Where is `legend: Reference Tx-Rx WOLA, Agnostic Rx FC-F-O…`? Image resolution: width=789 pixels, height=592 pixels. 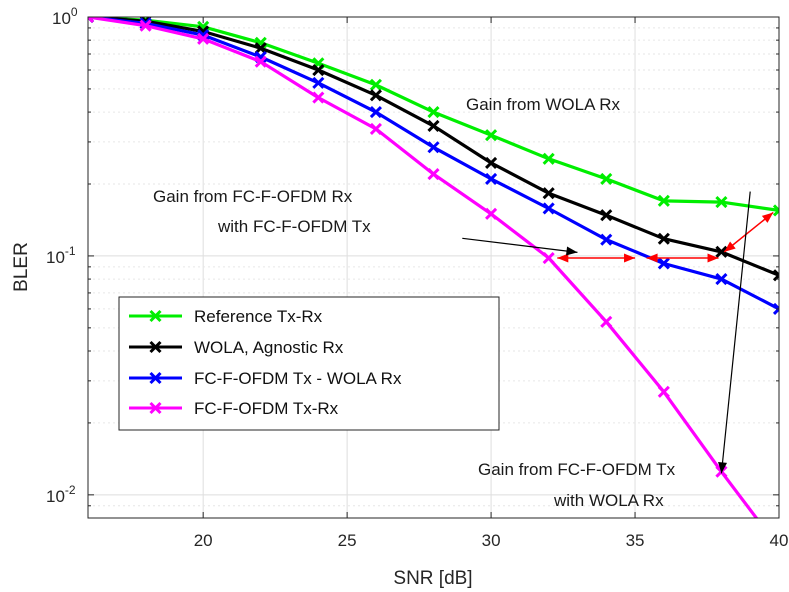
legend: Reference Tx-Rx WOLA, Agnostic Rx FC-F-O… is located at coordinates (309, 363).